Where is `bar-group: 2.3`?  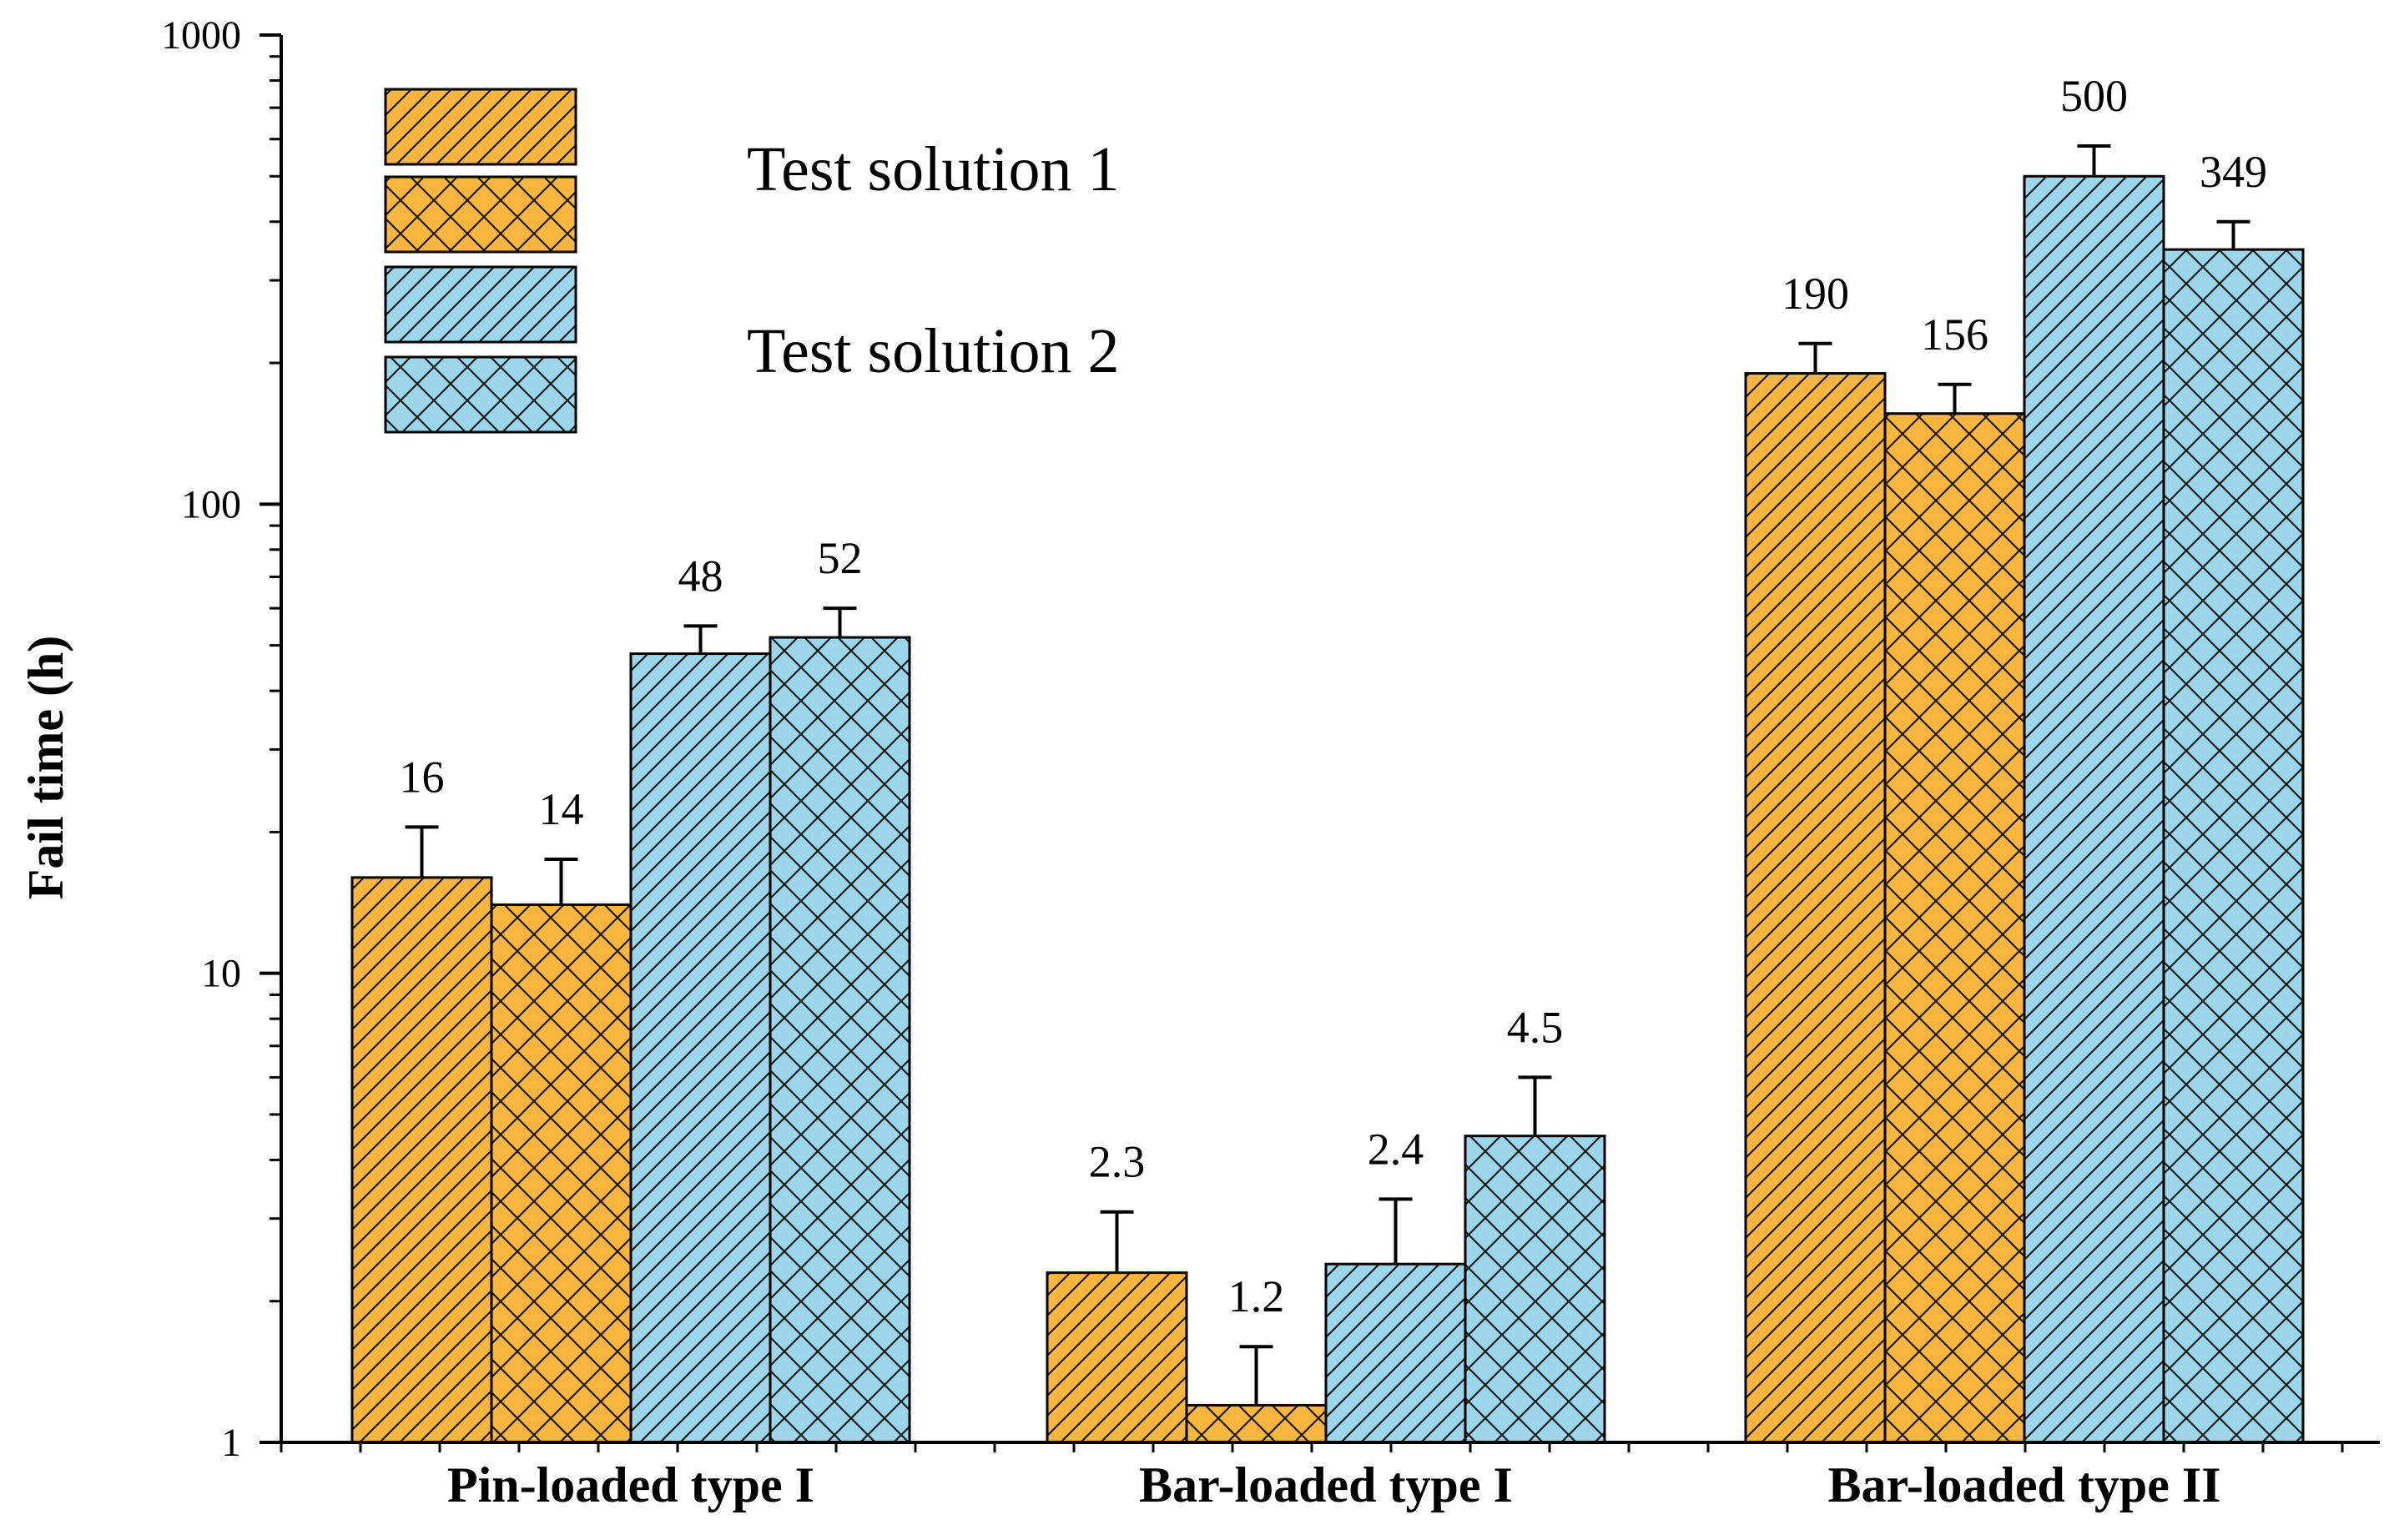
bar-group: 2.3 is located at coordinates (1117, 1290).